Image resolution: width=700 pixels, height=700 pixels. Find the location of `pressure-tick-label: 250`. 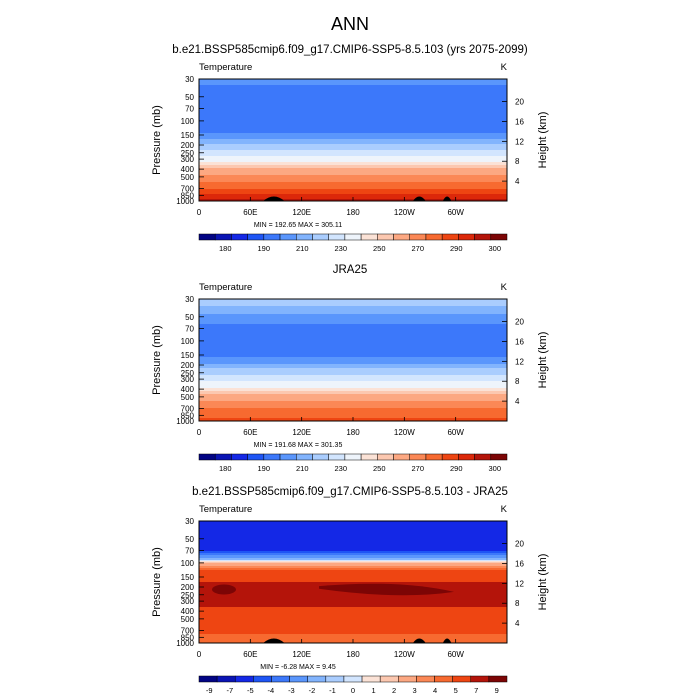

pressure-tick-label: 250 is located at coordinates (188, 153).